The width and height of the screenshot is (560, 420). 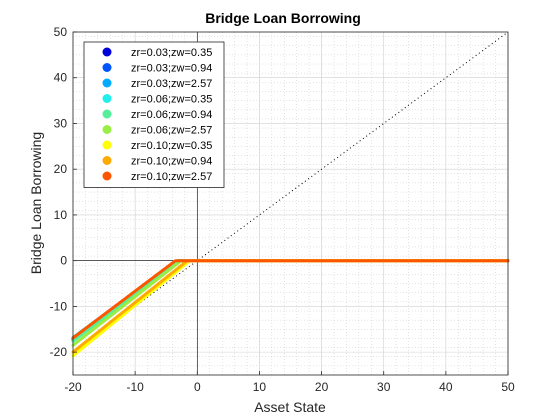 I want to click on x-tick-label: -10, so click(x=135, y=387).